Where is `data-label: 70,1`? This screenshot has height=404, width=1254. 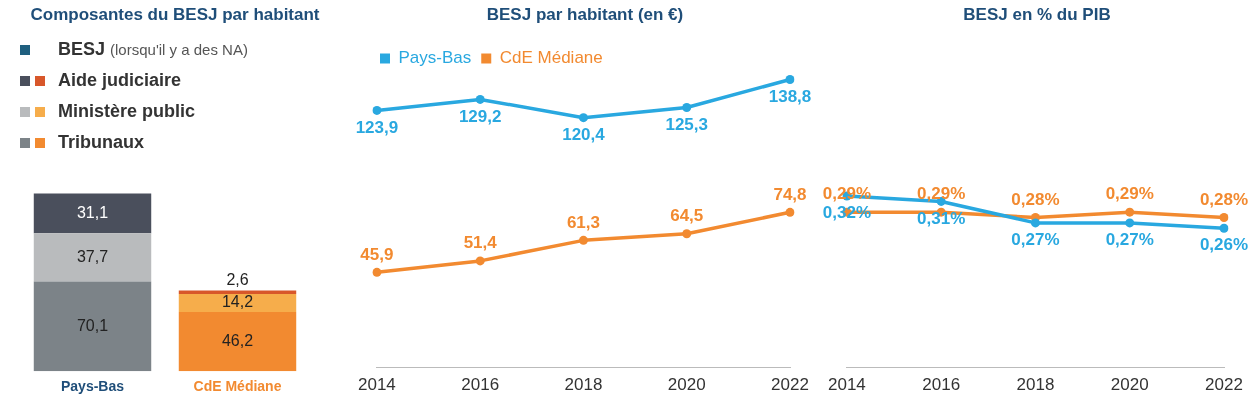
data-label: 70,1 is located at coordinates (92, 325).